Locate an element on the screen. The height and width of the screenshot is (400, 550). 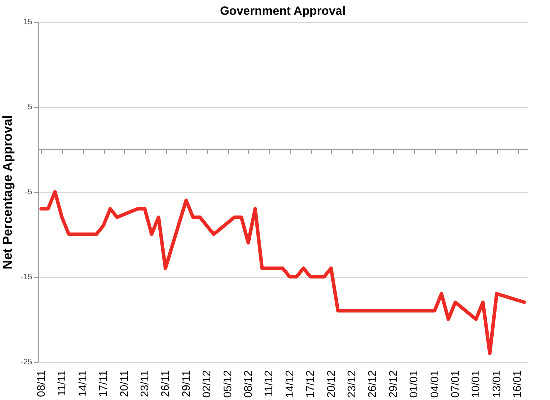
y-tick-label: -5 is located at coordinates (29, 192).